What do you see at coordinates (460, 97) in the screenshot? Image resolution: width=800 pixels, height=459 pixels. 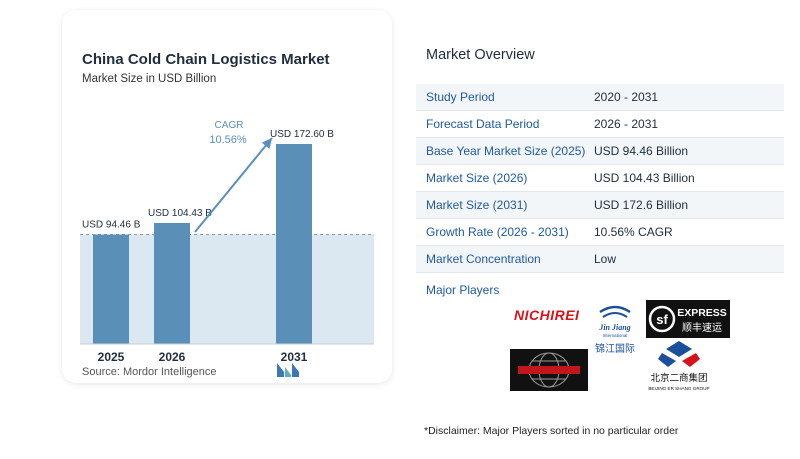 I see `overview-row-label: Study Period` at bounding box center [460, 97].